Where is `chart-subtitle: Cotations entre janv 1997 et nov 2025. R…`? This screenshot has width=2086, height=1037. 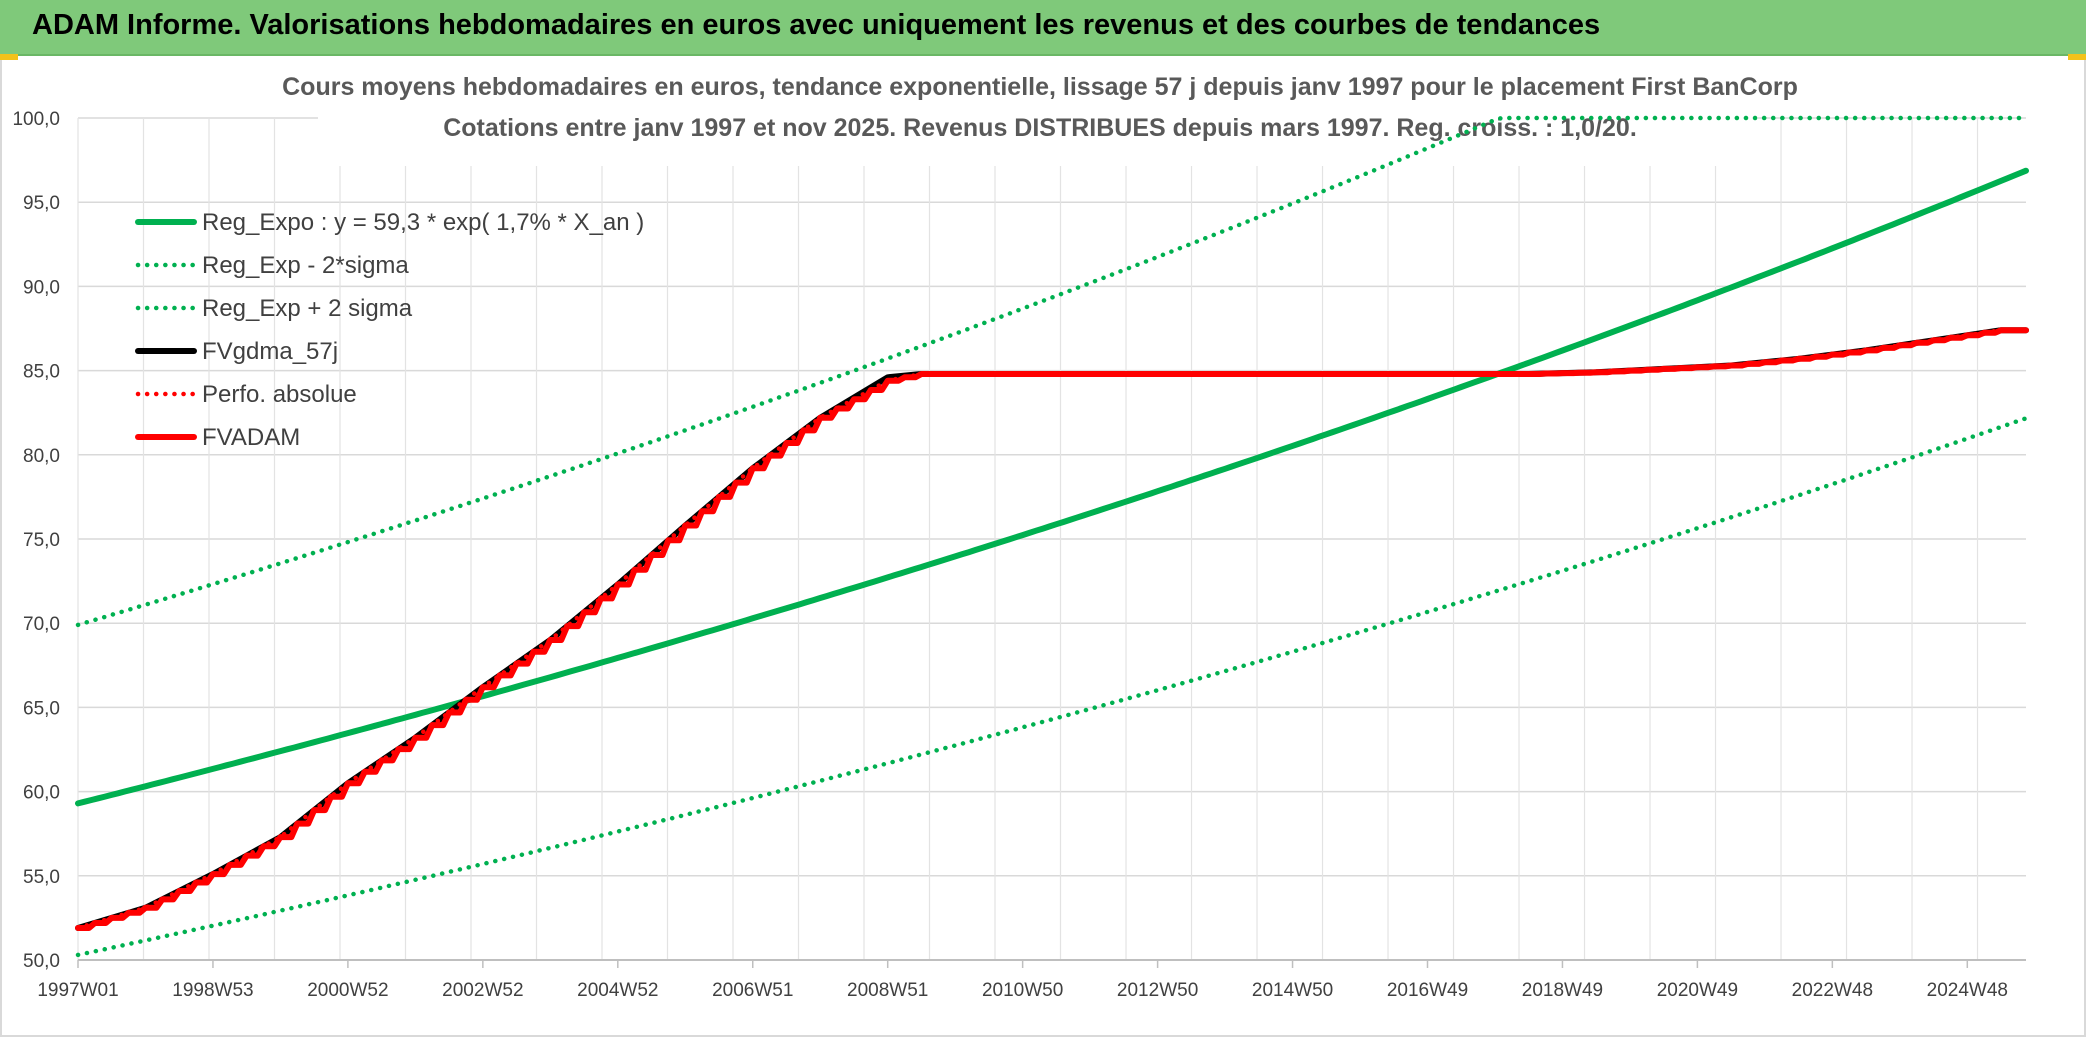 chart-subtitle: Cotations entre janv 1997 et nov 2025. R… is located at coordinates (1040, 128).